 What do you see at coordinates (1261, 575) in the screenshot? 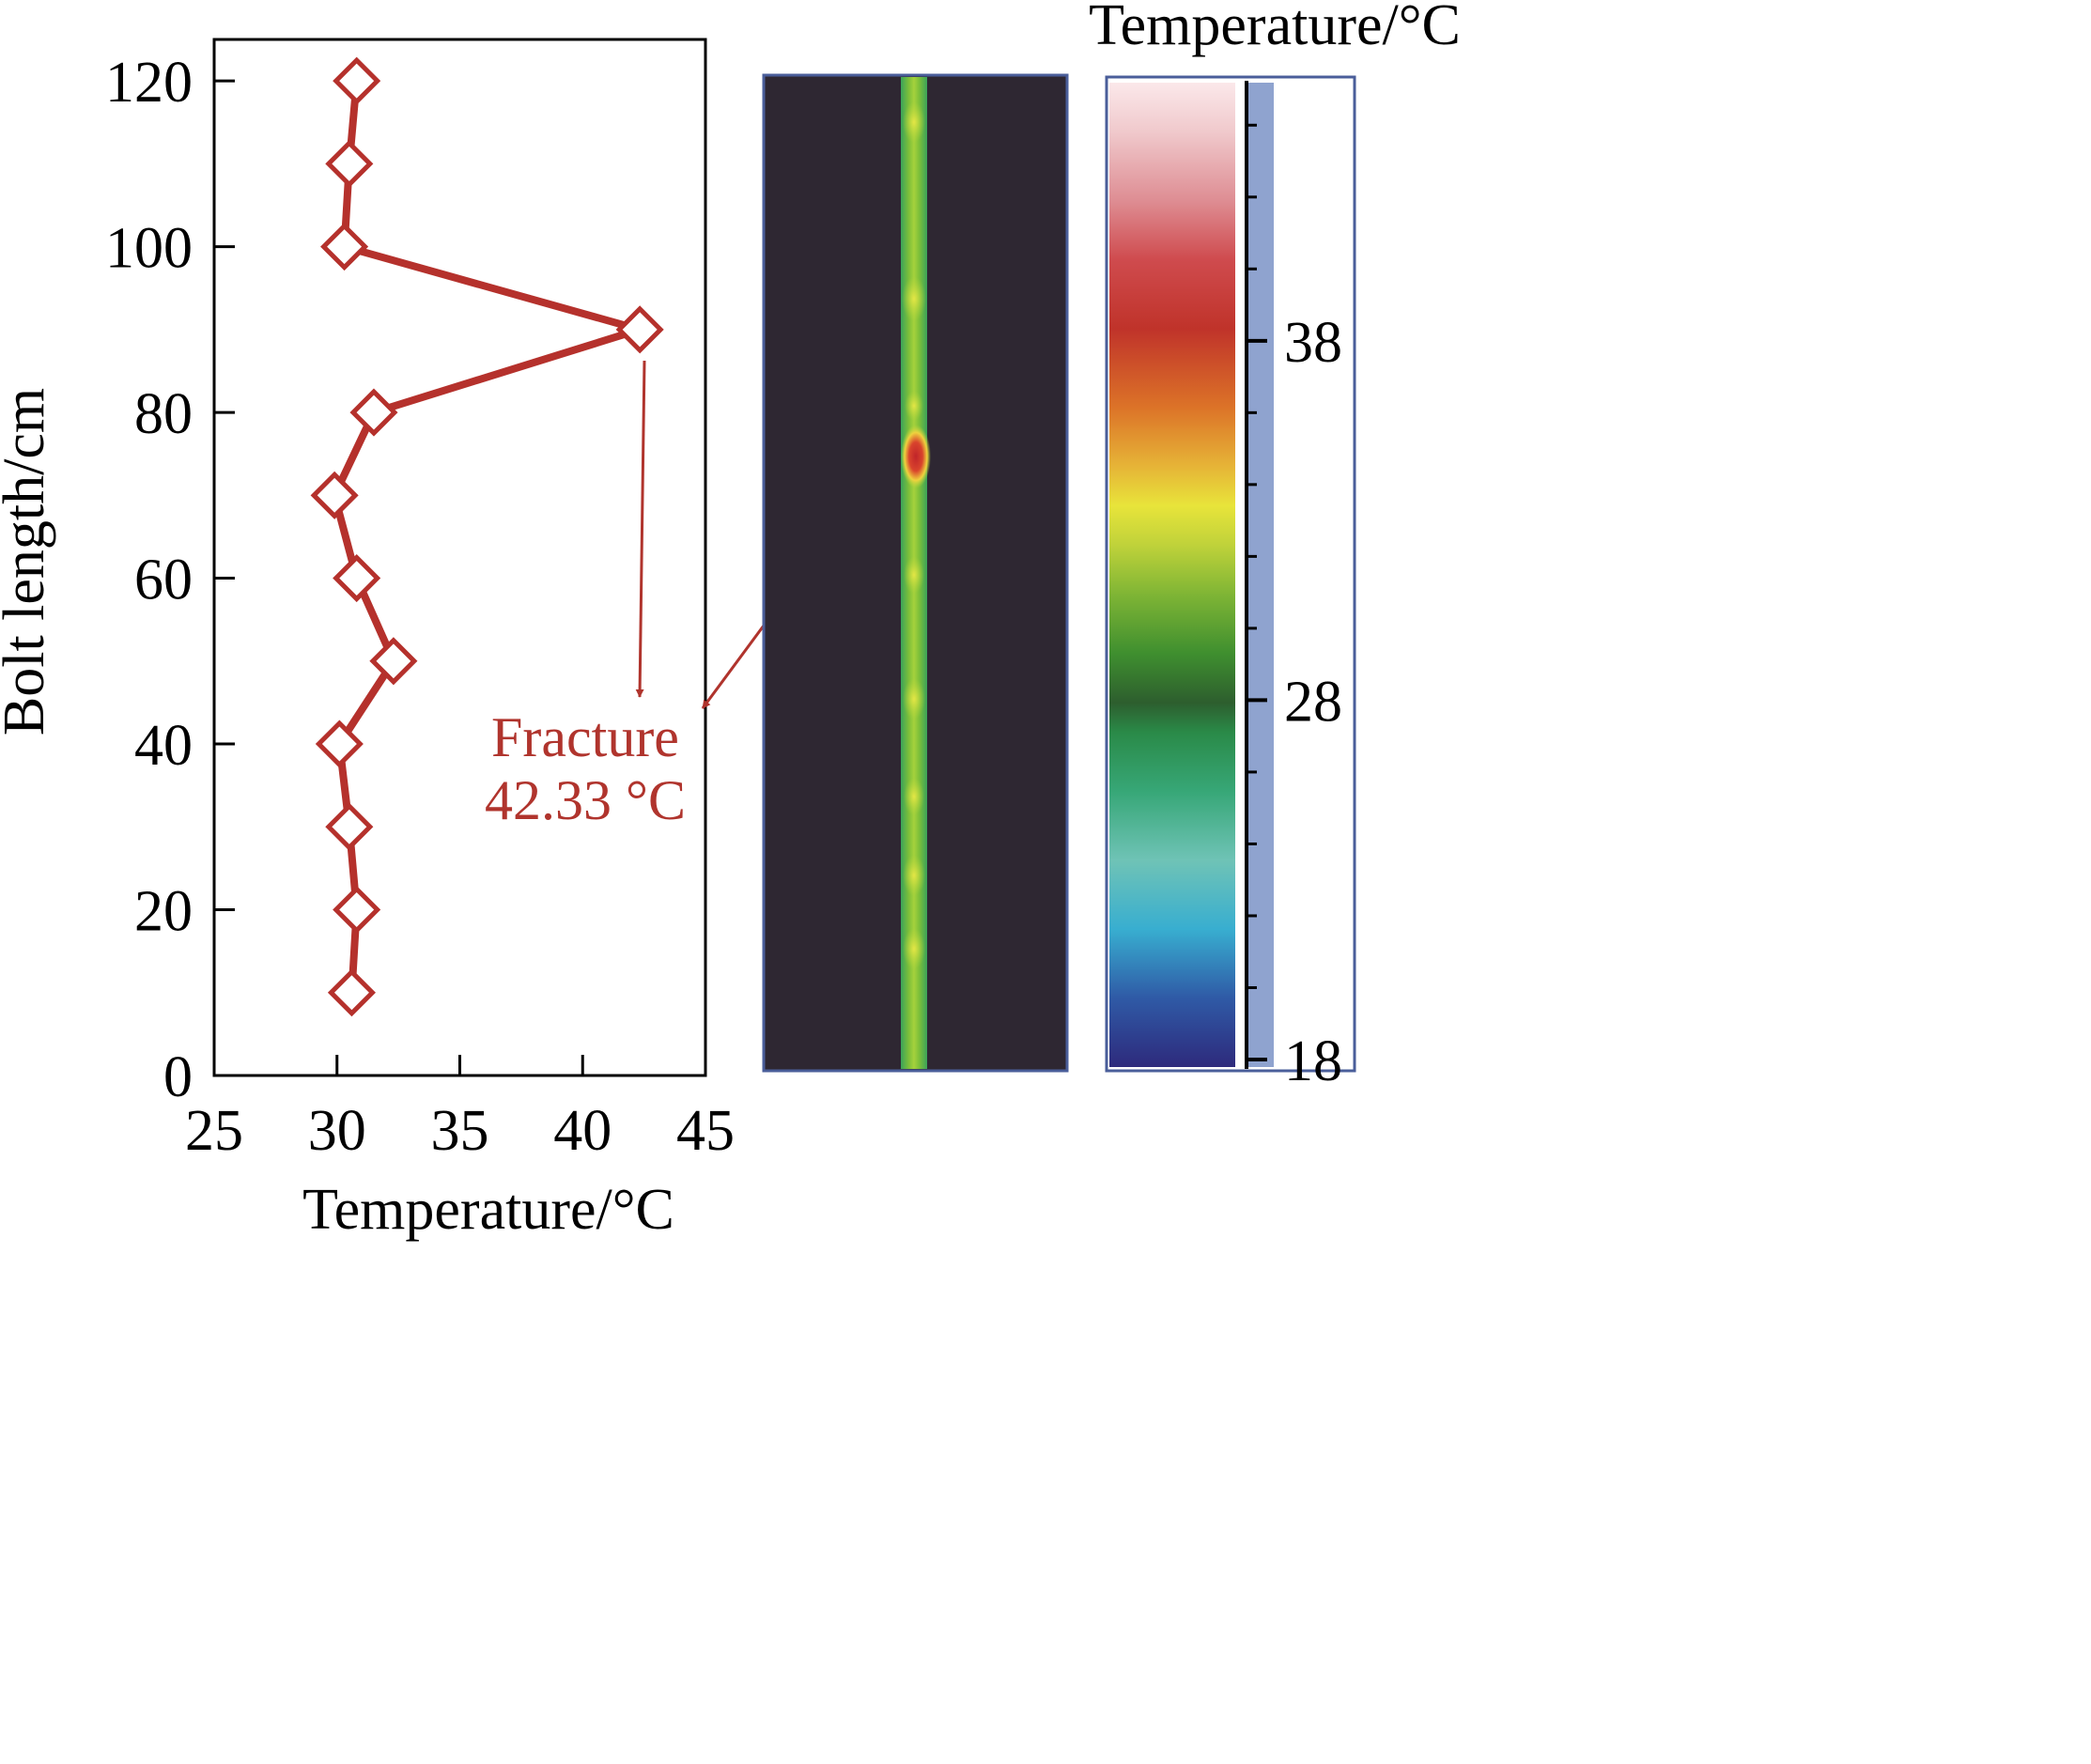
I see `colorbar-track` at bounding box center [1261, 575].